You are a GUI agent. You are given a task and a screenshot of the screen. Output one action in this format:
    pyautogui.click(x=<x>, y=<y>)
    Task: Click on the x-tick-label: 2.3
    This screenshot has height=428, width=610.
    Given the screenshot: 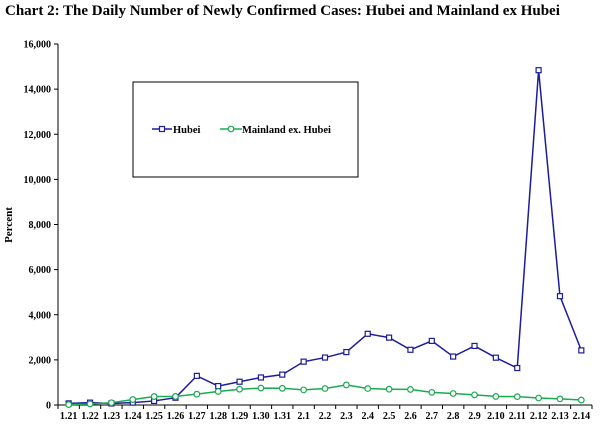 What is the action you would take?
    pyautogui.click(x=346, y=416)
    